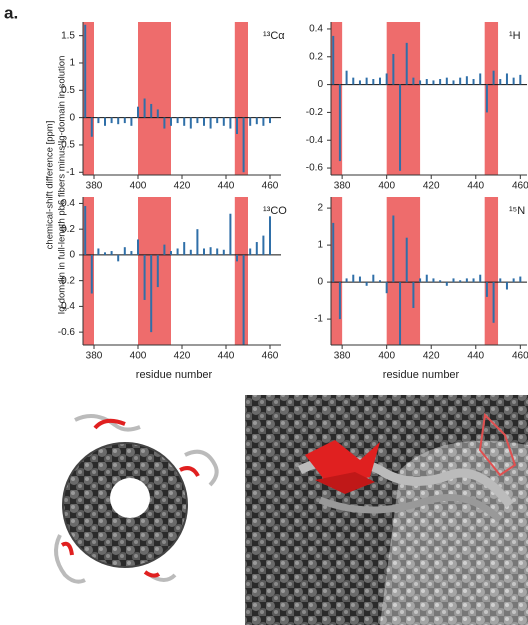  Describe the element at coordinates (11, 12) in the screenshot. I see `panel-label: a.` at that location.